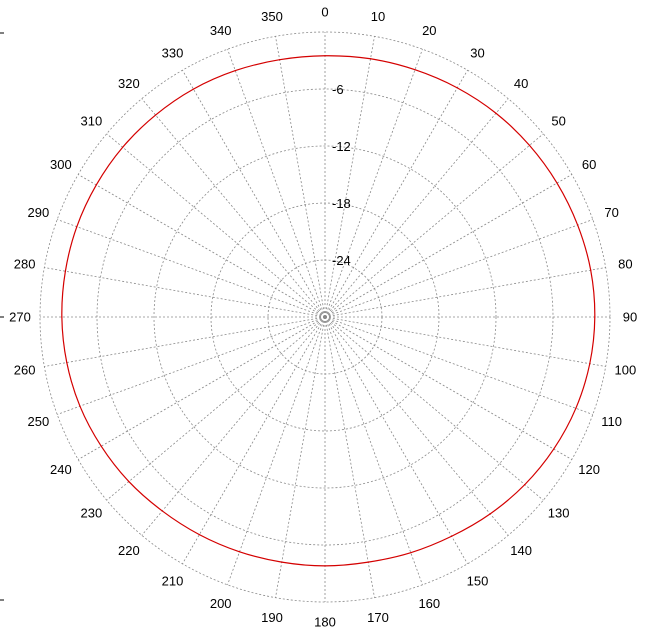  I want to click on angle-tick-label: 50, so click(558, 120).